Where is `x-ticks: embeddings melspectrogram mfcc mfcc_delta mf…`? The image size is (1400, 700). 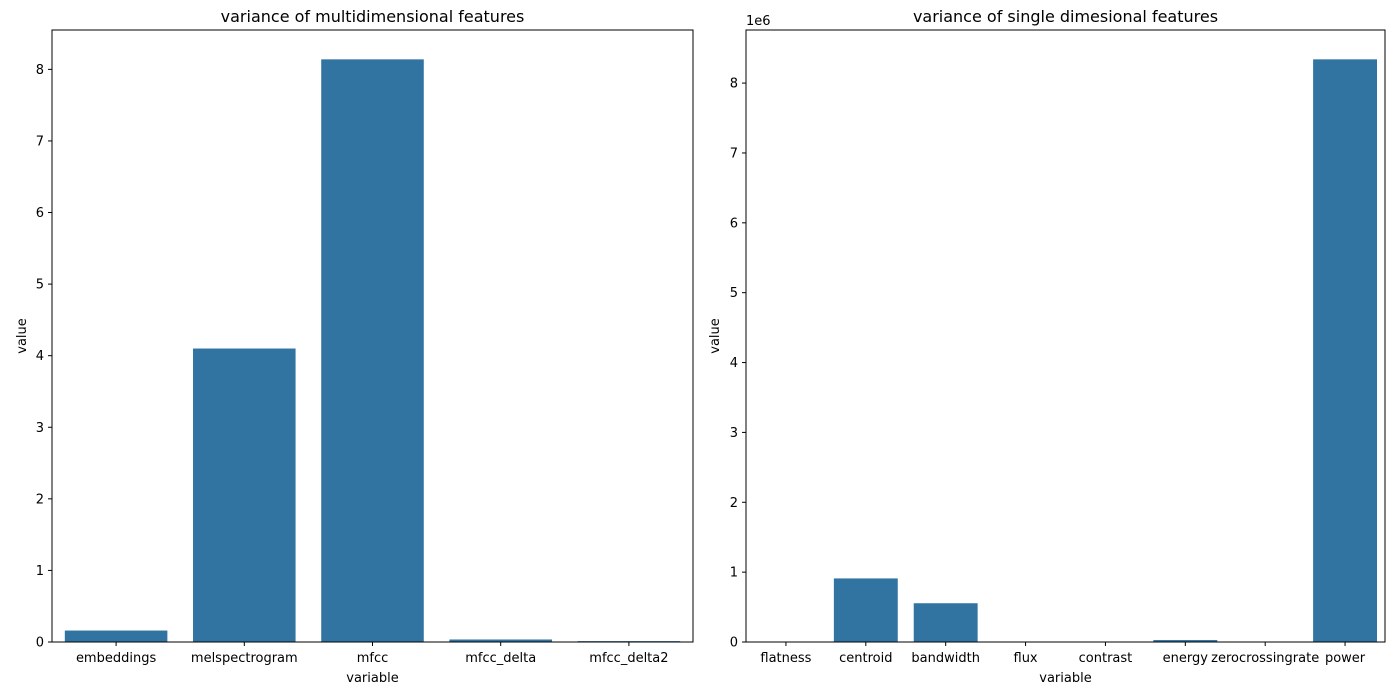
x-ticks: embeddings melspectrogram mfcc mfcc_delta mf… is located at coordinates (372, 654).